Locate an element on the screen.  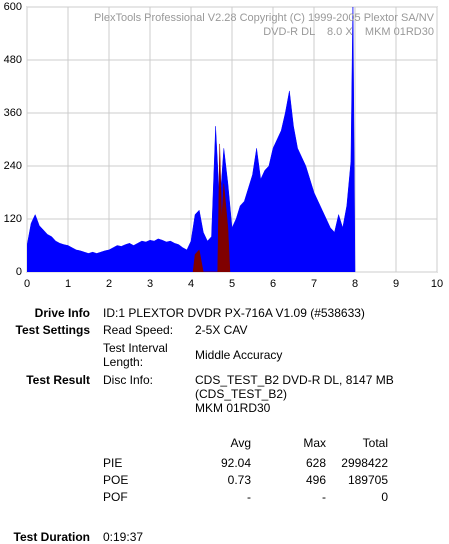
table-cell: Total is located at coordinates (375, 443).